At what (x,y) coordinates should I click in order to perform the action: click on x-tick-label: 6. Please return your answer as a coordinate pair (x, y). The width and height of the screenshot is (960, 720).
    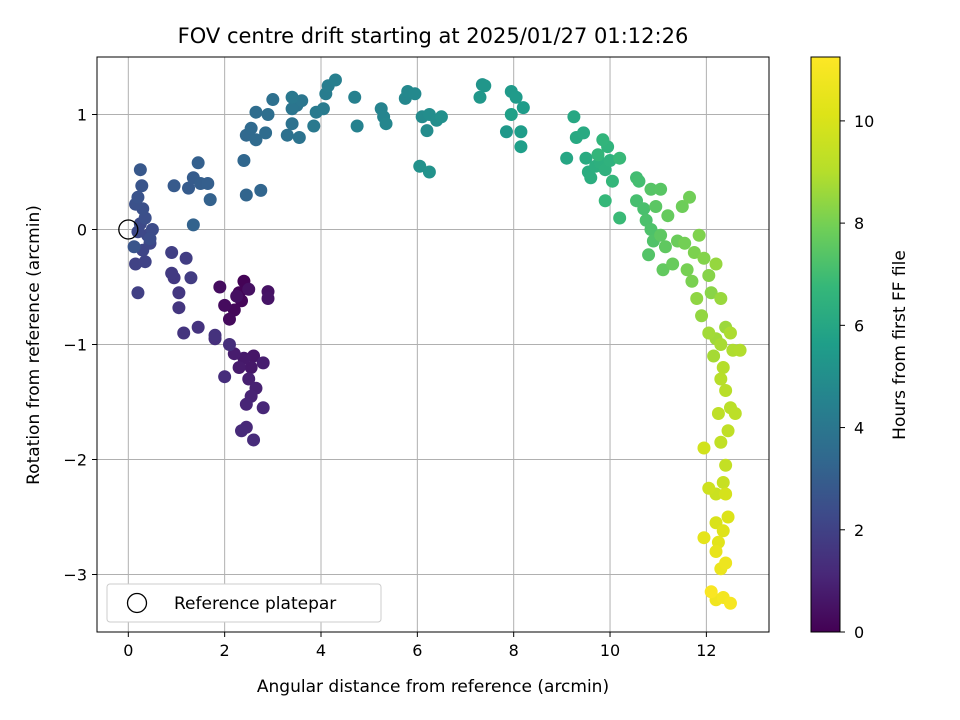
    Looking at the image, I should click on (417, 650).